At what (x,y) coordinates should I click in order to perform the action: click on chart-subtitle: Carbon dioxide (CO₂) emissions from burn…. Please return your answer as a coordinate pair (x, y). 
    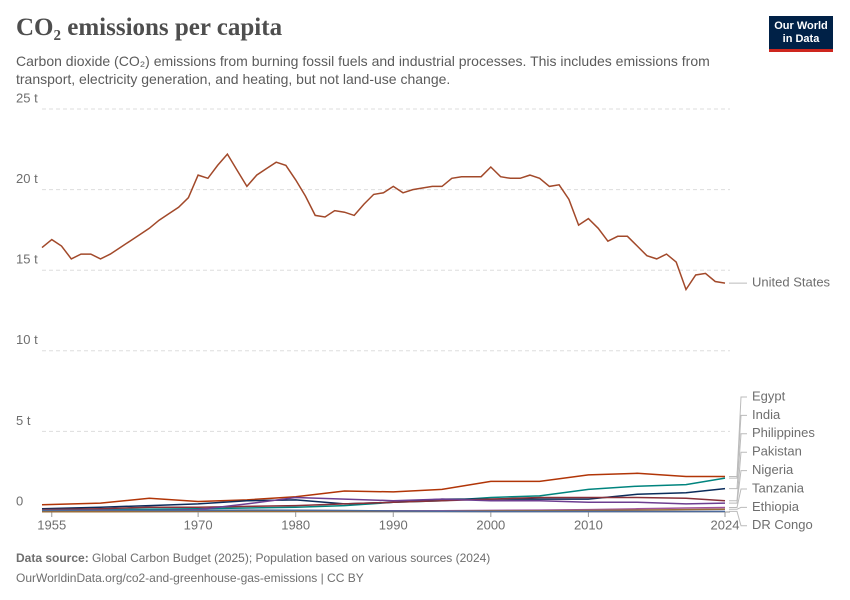
    Looking at the image, I should click on (363, 70).